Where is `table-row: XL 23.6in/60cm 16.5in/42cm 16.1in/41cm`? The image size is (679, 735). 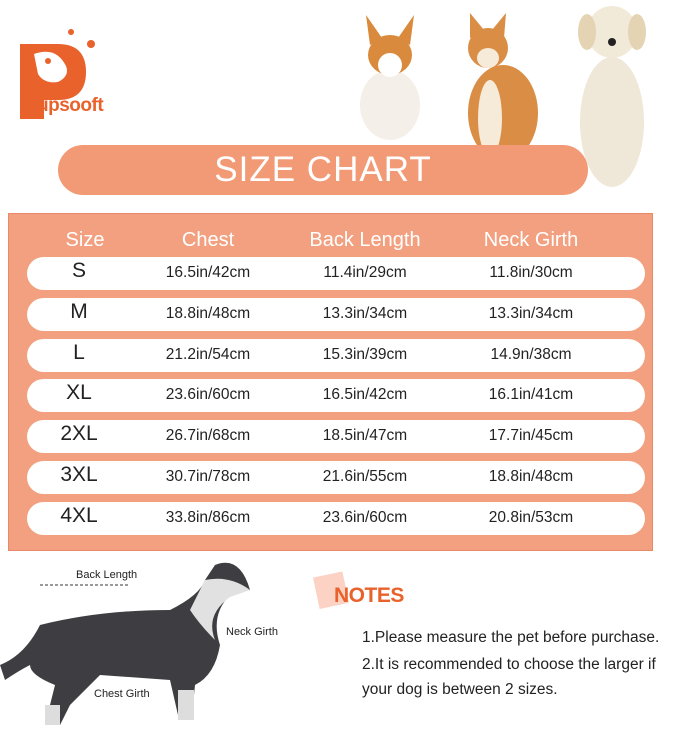
table-row: XL 23.6in/60cm 16.5in/42cm 16.1in/41cm is located at coordinates (336, 396).